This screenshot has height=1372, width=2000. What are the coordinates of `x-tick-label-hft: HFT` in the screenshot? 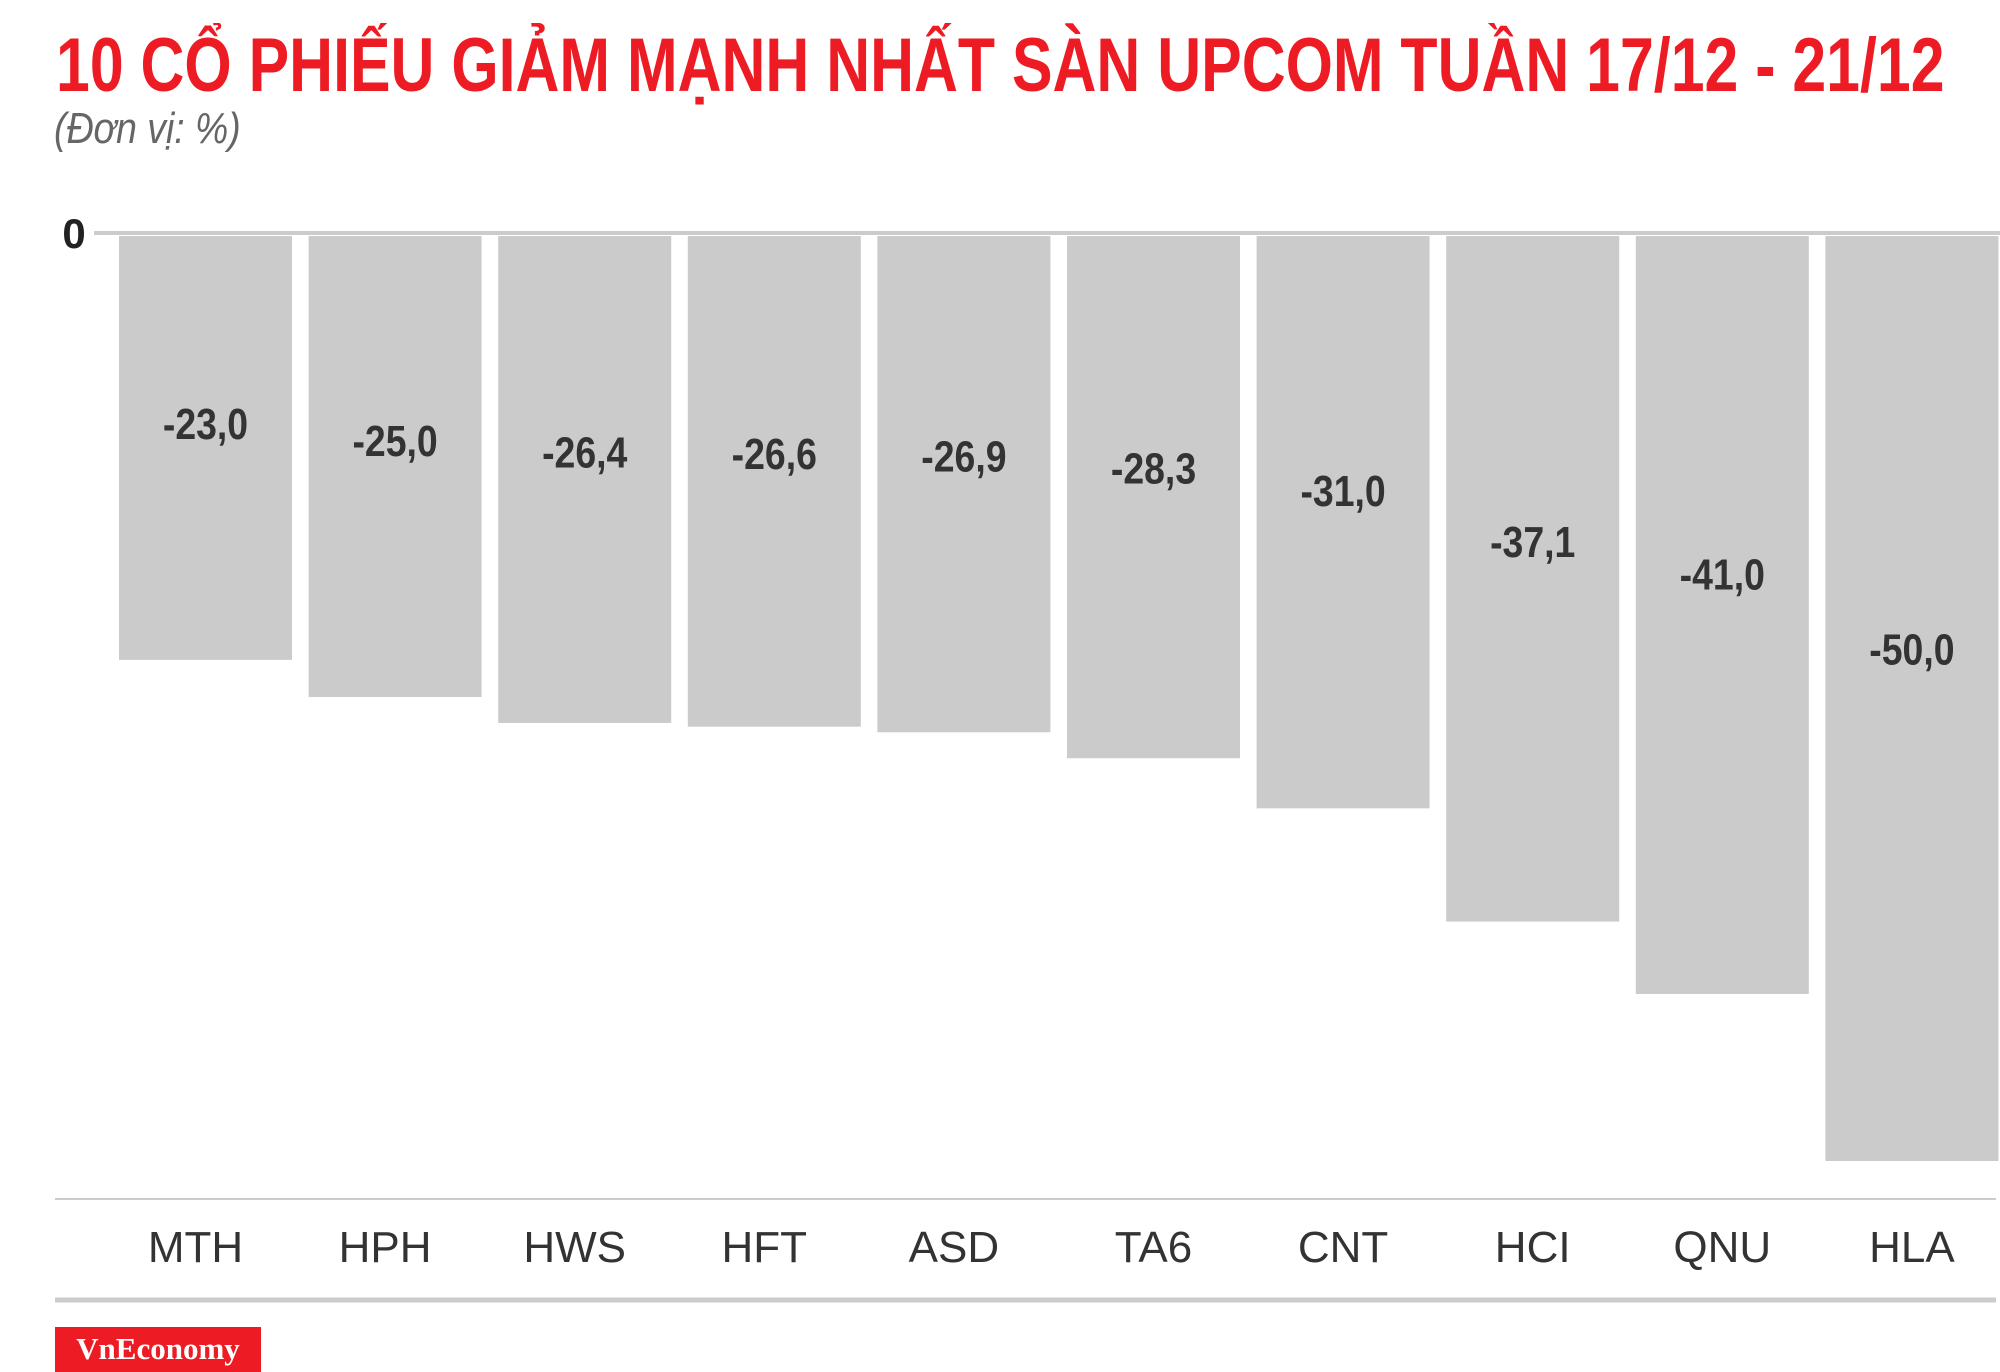 It's located at (765, 1247).